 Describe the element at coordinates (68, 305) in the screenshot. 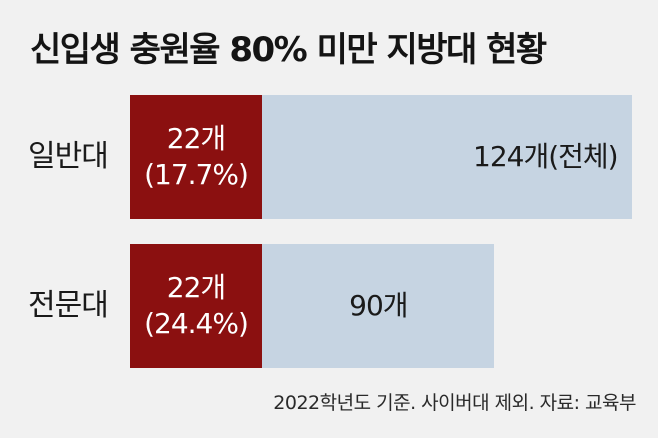

I see `category-label: 전문대` at that location.